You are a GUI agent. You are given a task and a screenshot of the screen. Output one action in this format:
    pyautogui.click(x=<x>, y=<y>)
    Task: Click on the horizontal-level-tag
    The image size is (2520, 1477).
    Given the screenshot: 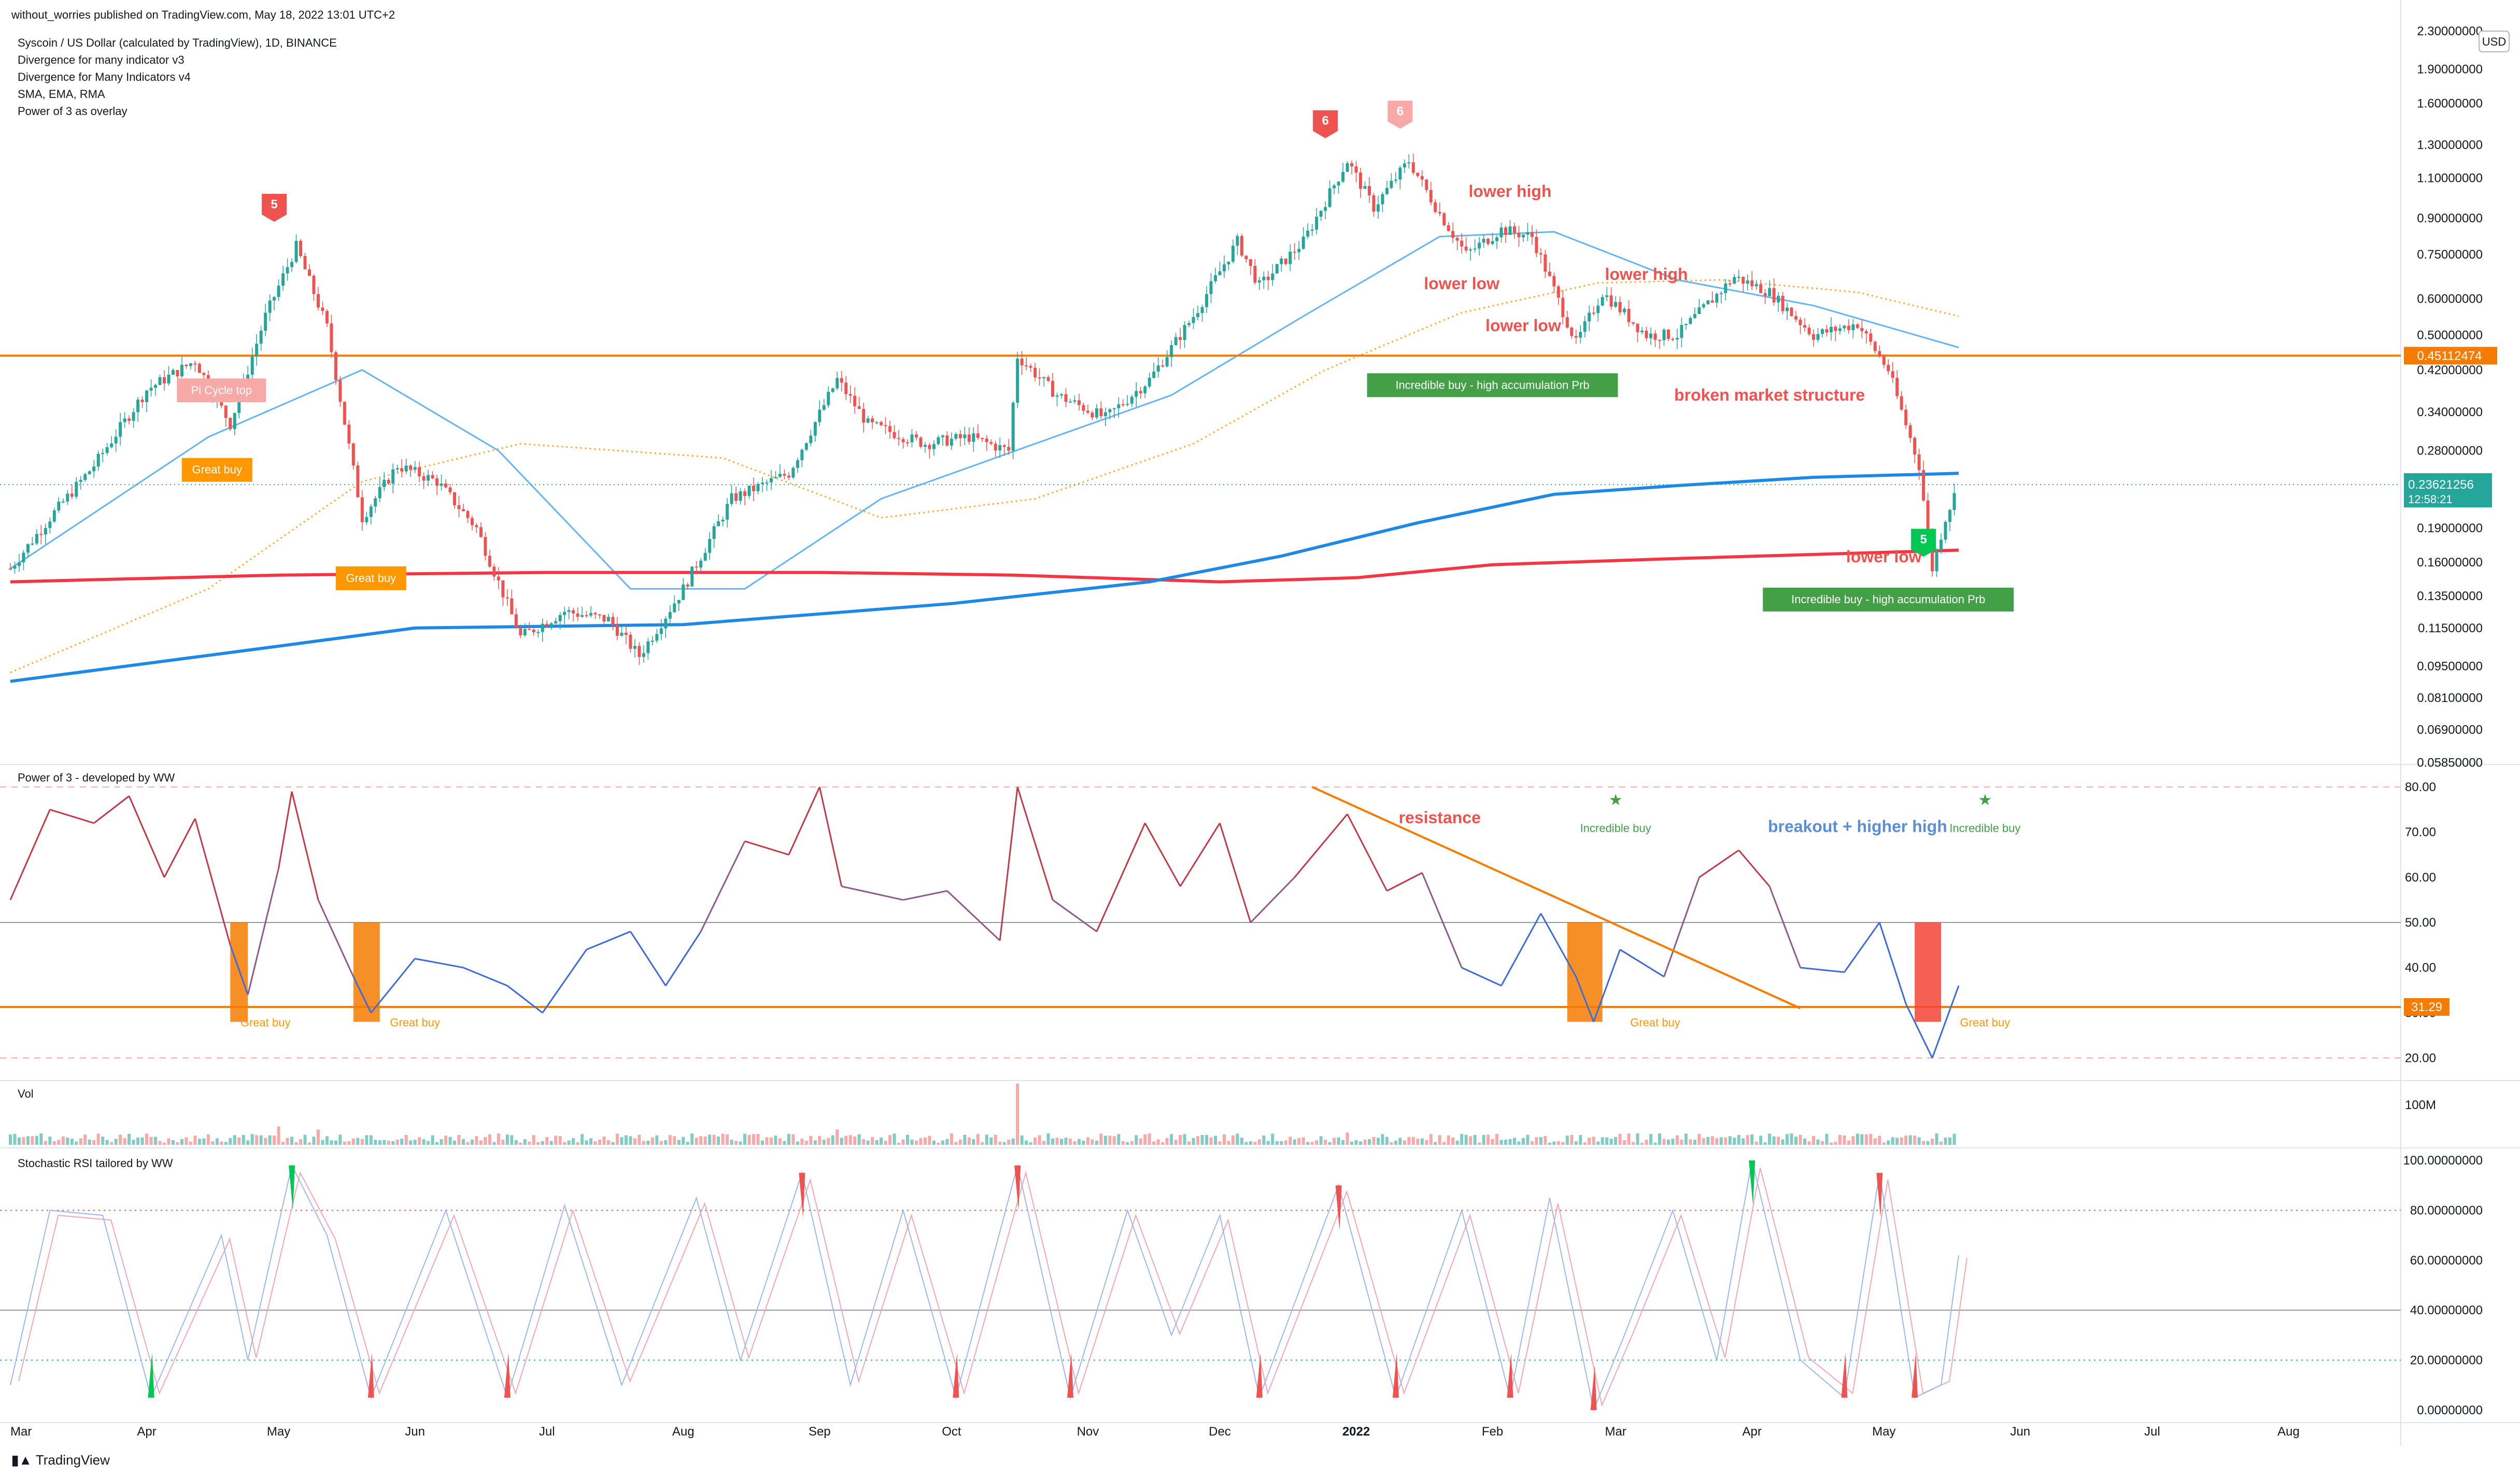 What is the action you would take?
    pyautogui.click(x=2450, y=356)
    